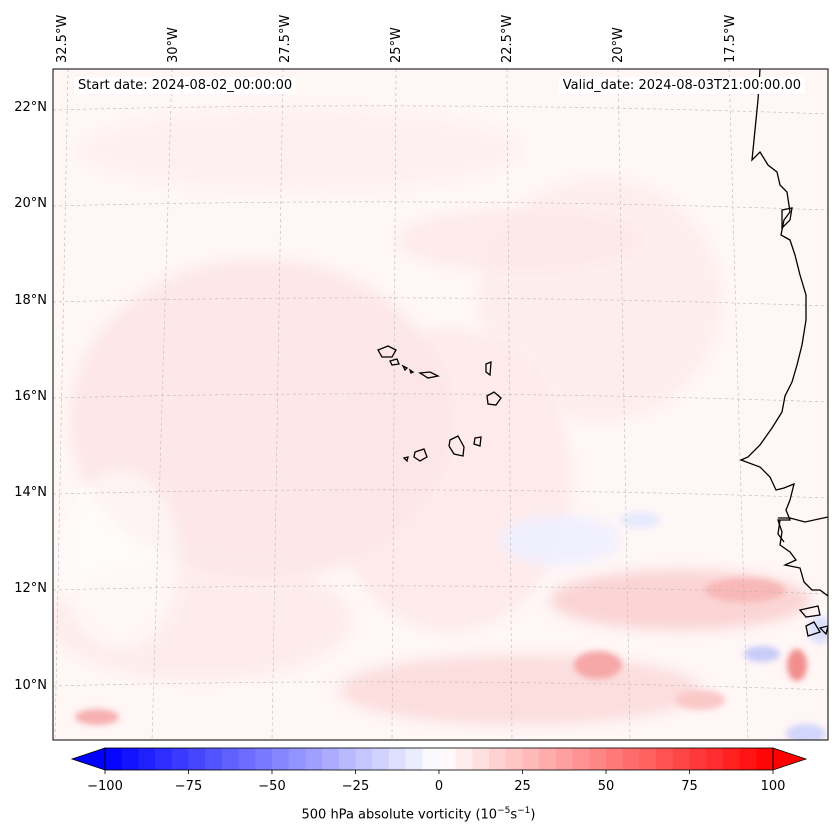 The height and width of the screenshot is (839, 837). What do you see at coordinates (271, 786) in the screenshot?
I see `colorbar-tick-label: −50` at bounding box center [271, 786].